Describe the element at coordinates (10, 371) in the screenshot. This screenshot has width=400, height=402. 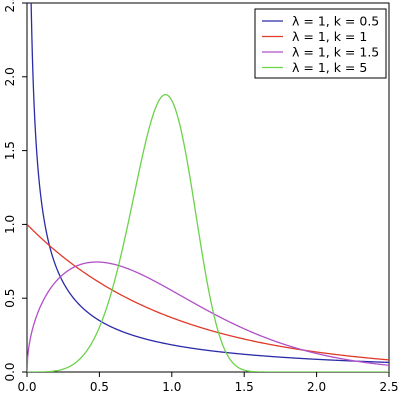
I see `y-tick-label: 0.0` at that location.